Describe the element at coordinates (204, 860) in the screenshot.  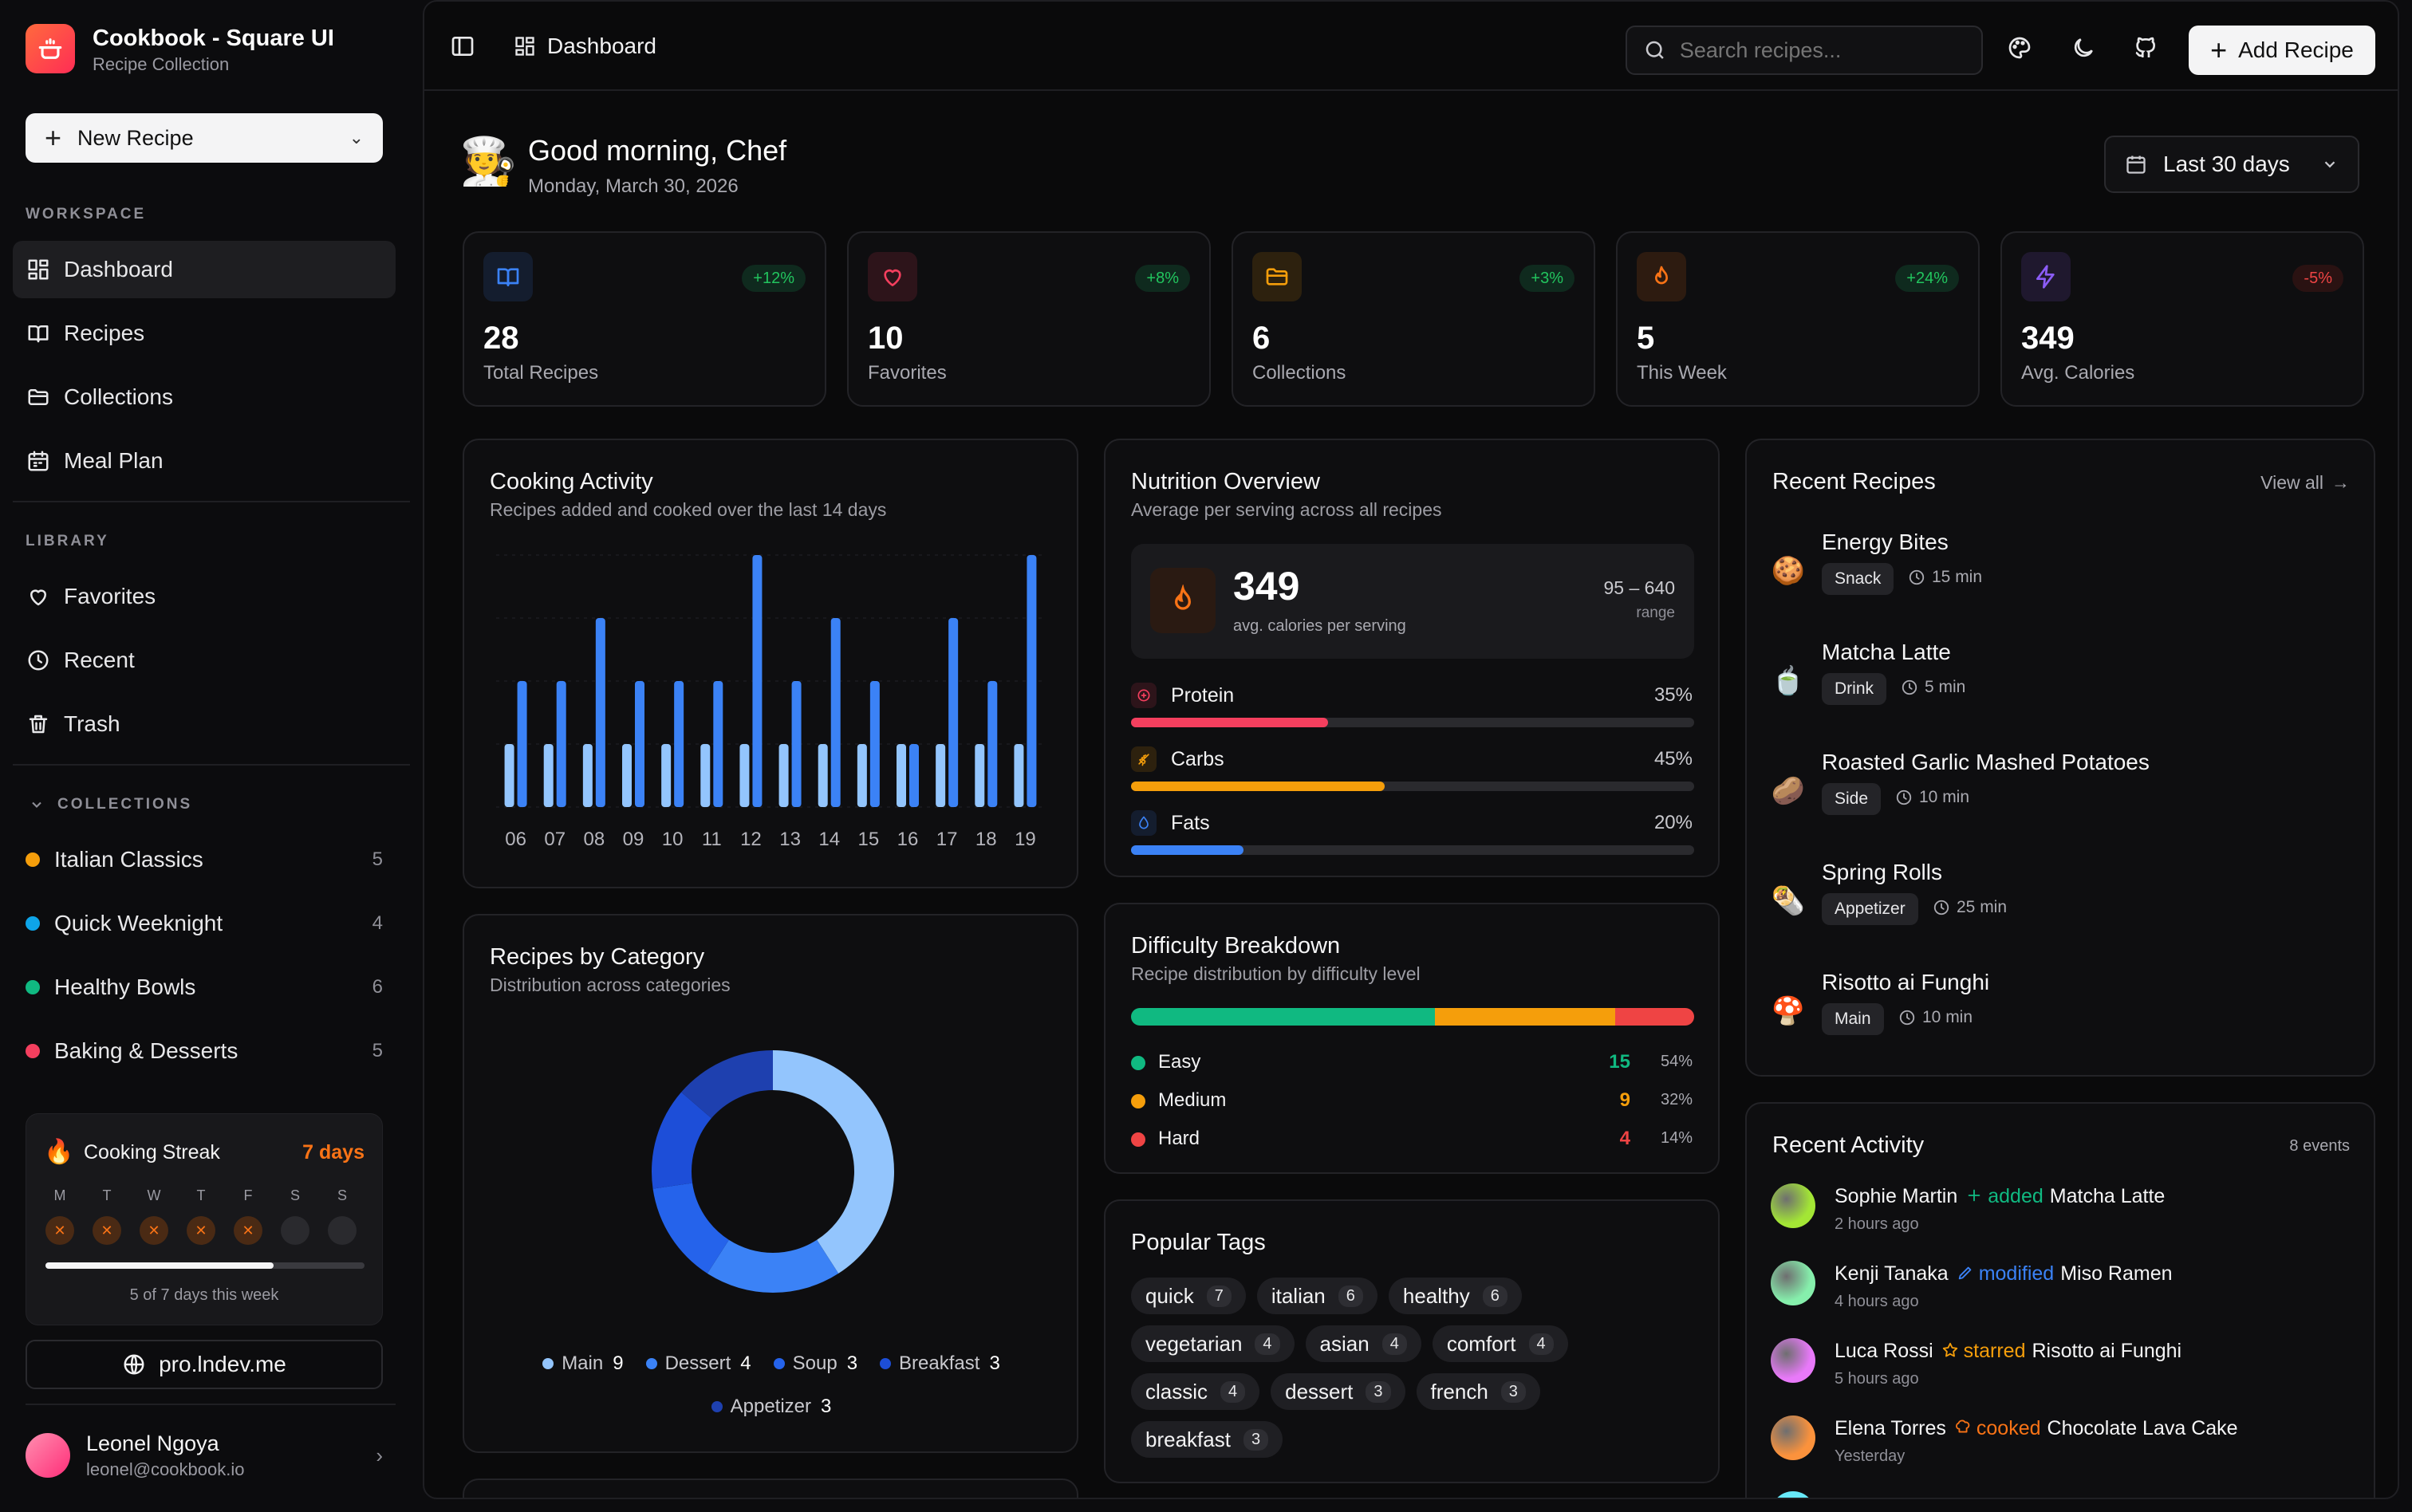
I see `collection-item: Italian Classics 5` at that location.